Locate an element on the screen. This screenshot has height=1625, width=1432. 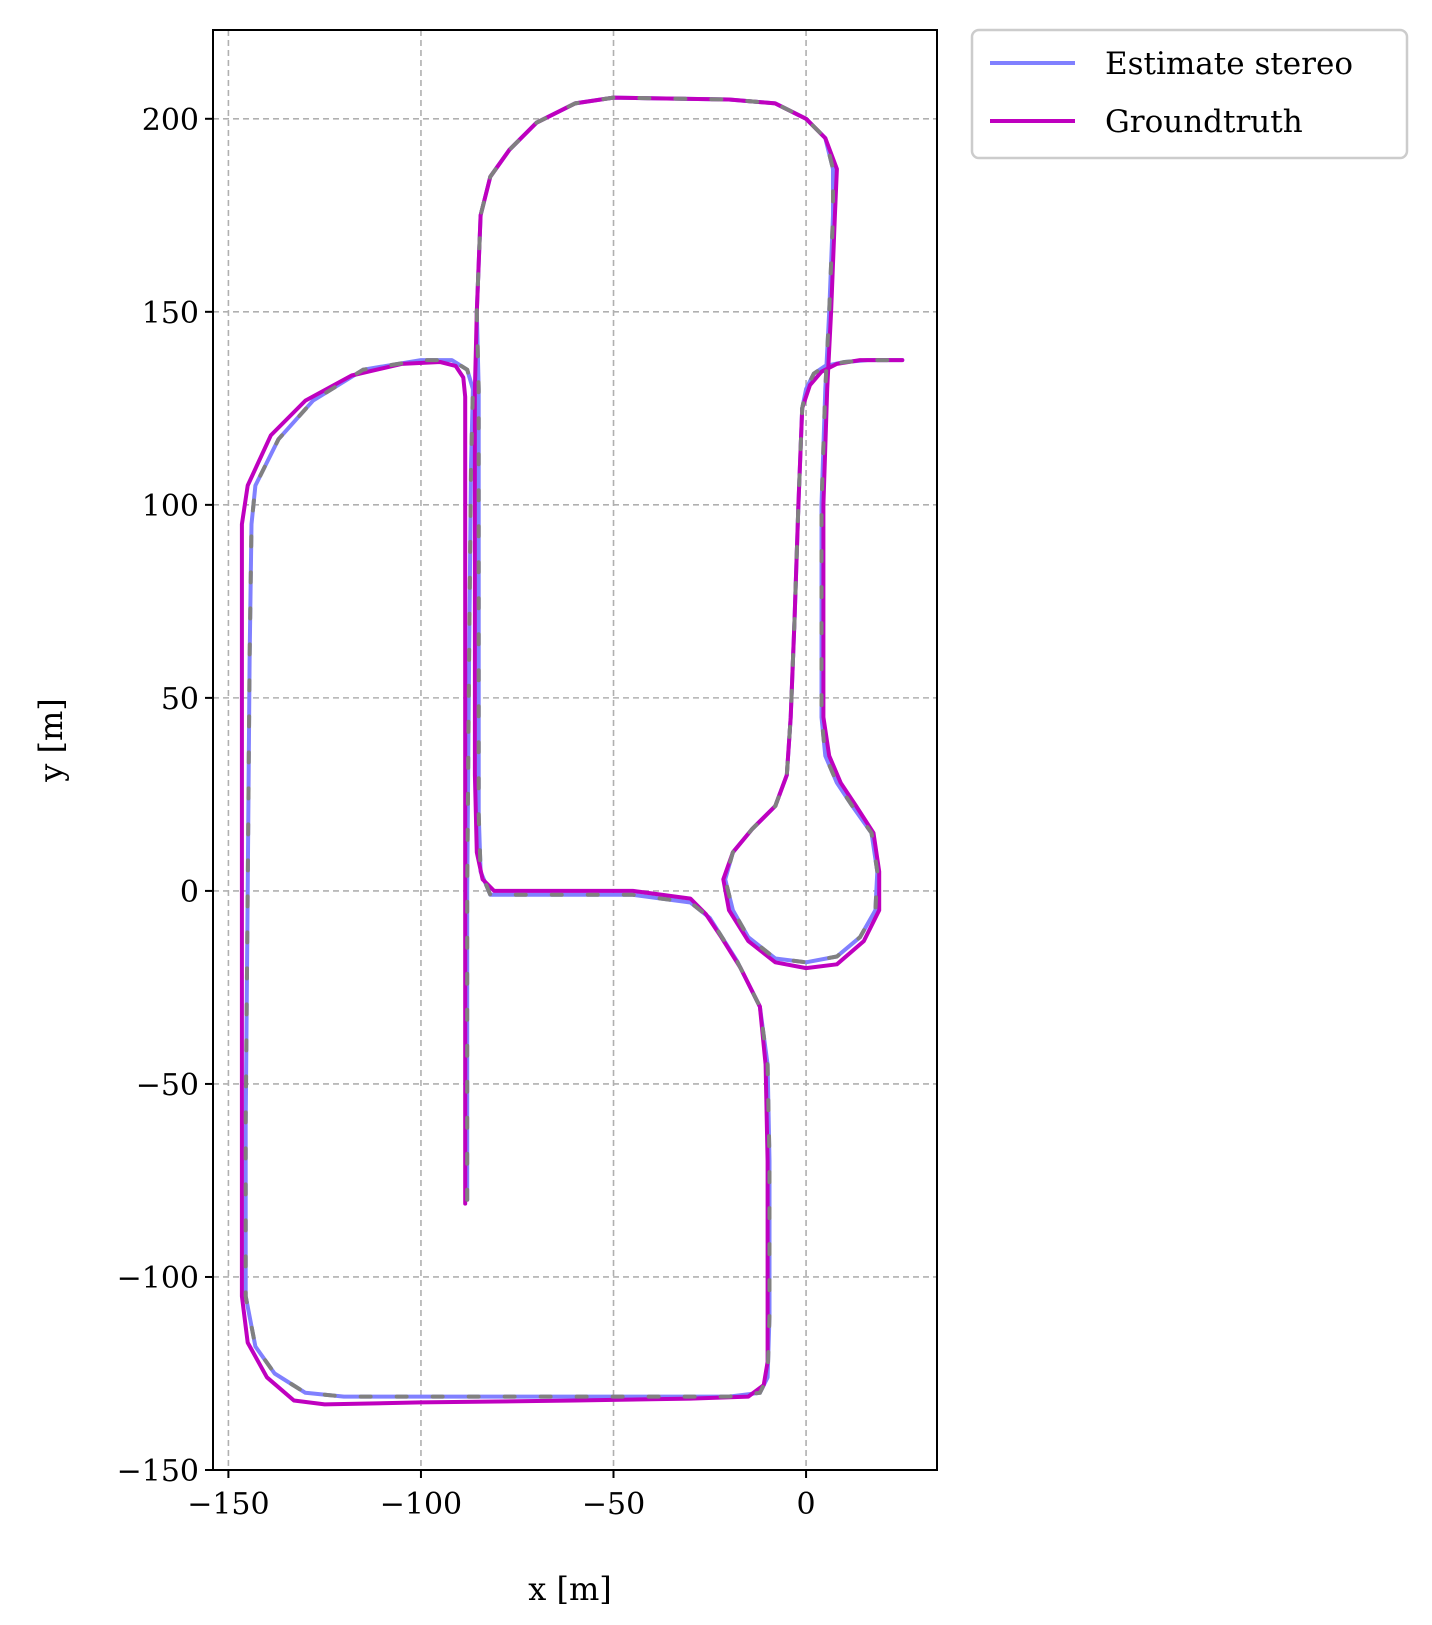
y-tick-label: 150 is located at coordinates (170, 313).